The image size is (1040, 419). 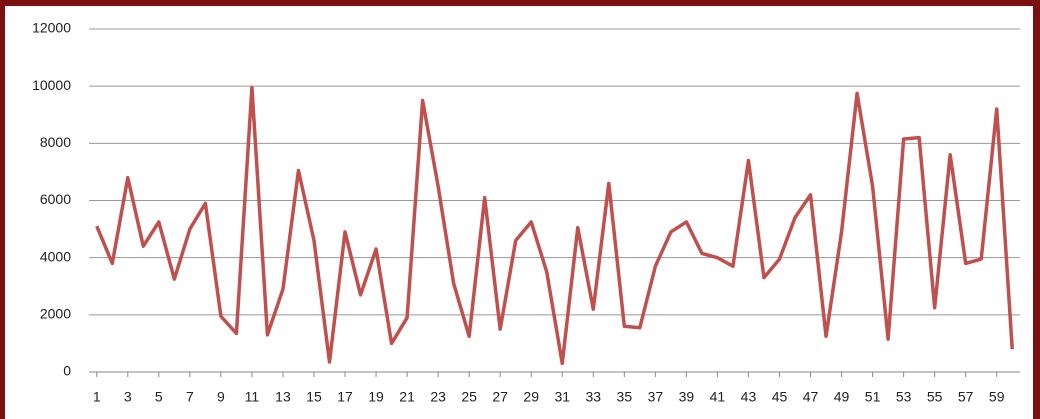 I want to click on x-tick-label: 31, so click(x=562, y=397).